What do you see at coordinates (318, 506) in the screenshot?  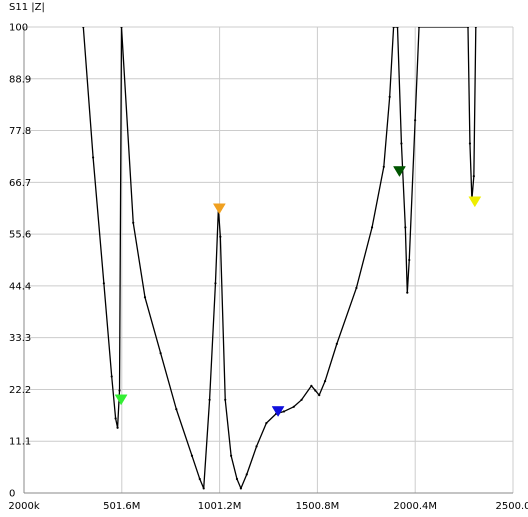 I see `x-tick-label: 1500.8M` at bounding box center [318, 506].